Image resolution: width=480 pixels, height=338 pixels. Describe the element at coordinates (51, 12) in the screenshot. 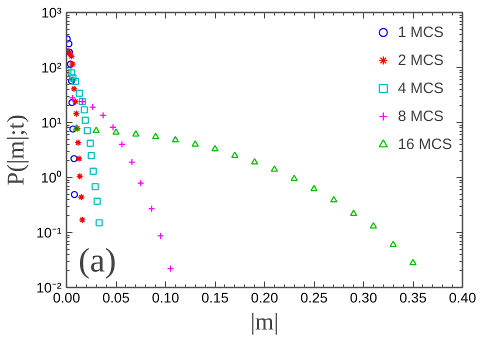

I see `y-tick-label: 10³` at that location.